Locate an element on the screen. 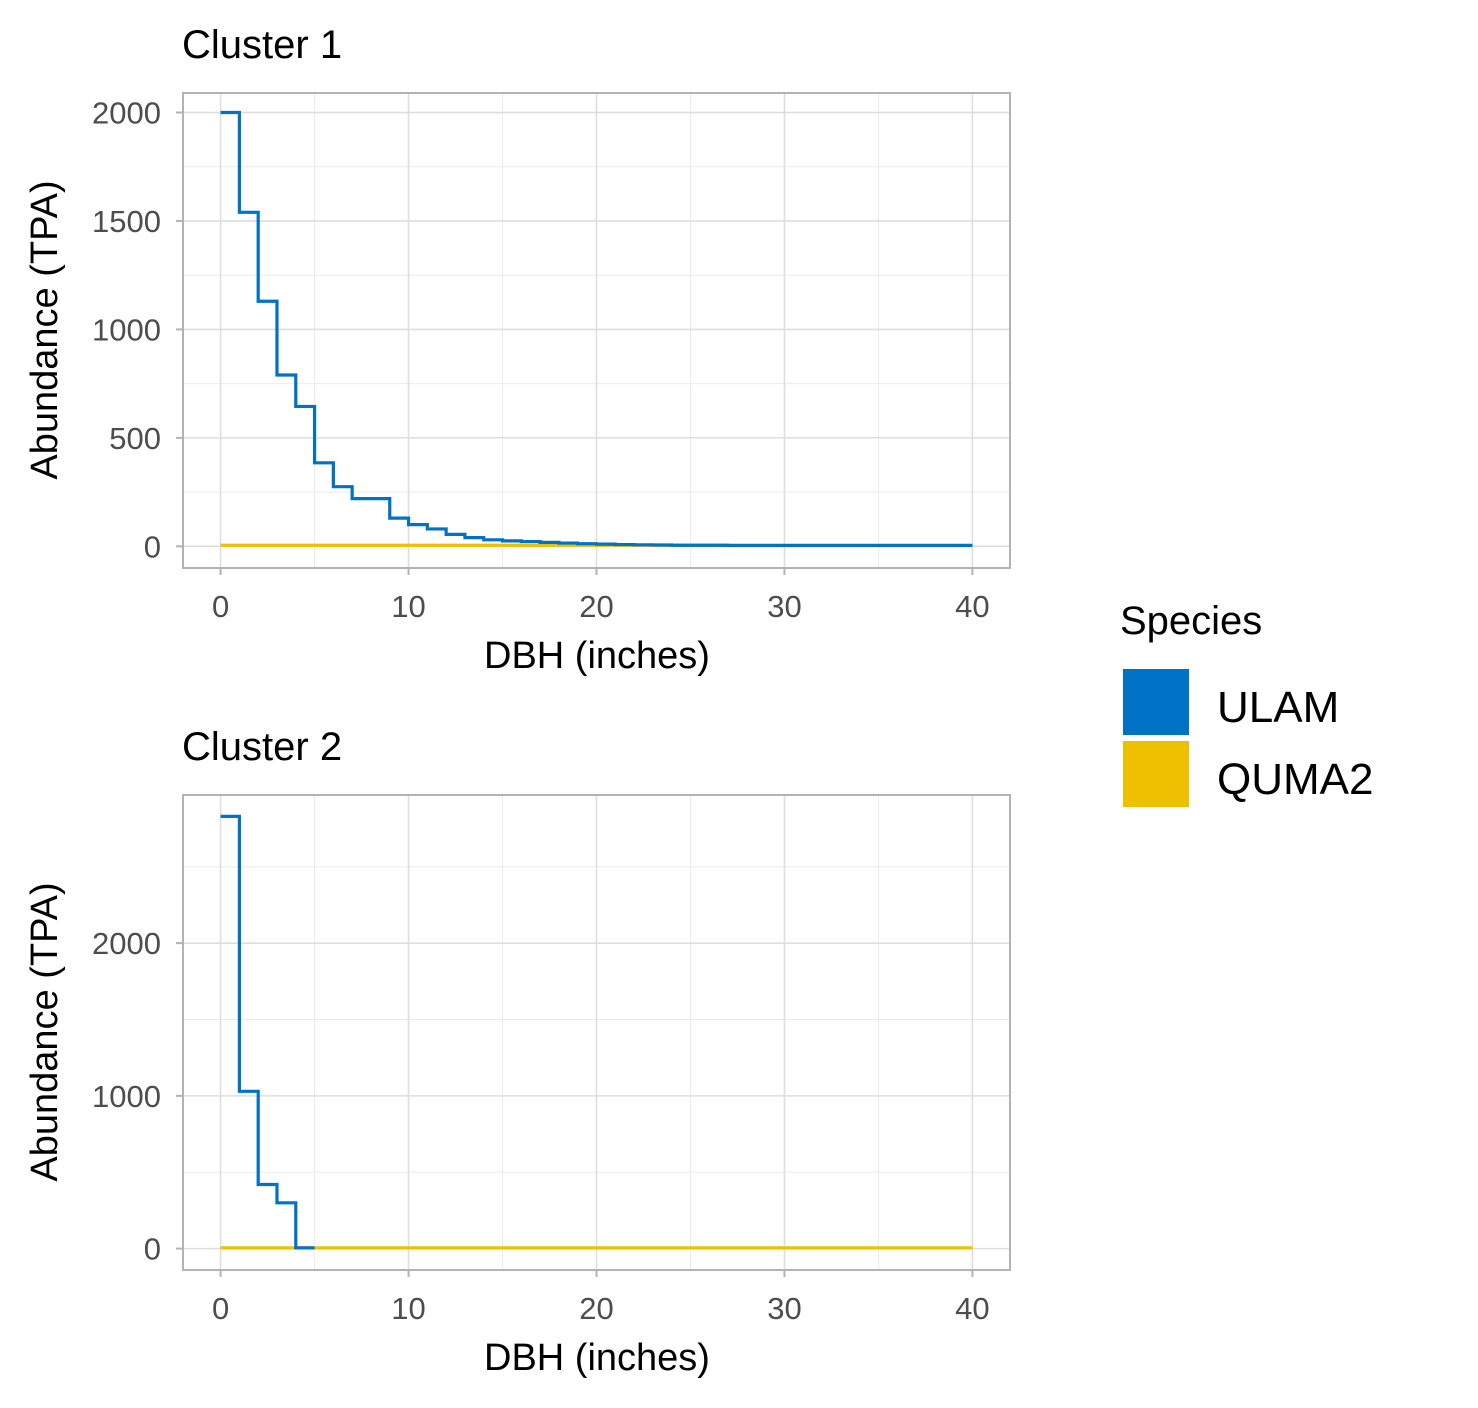  panel-title: Cluster 2 is located at coordinates (262, 747).